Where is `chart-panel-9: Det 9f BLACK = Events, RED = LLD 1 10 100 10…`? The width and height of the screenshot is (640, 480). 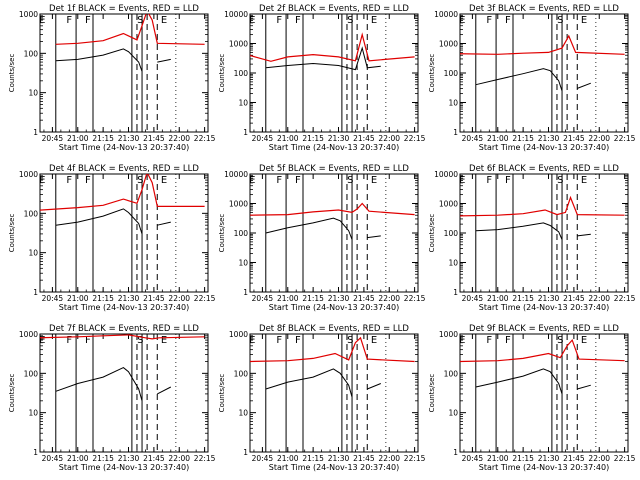
chart-panel-9: Det 9f BLACK = Events, RED = LLD 1 10 100 10… is located at coordinates (532, 398).